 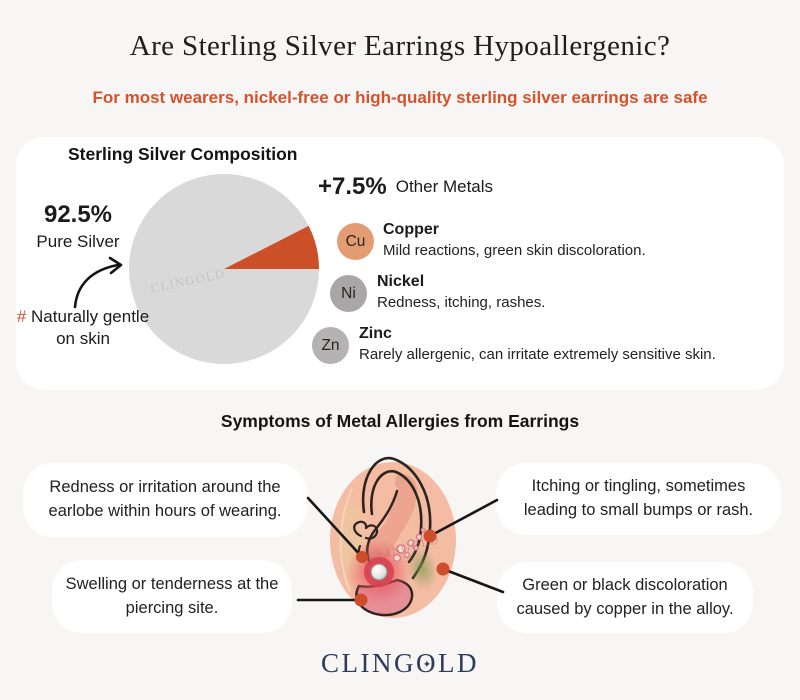 What do you see at coordinates (401, 281) in the screenshot?
I see `legend-name-nickel: Nickel` at bounding box center [401, 281].